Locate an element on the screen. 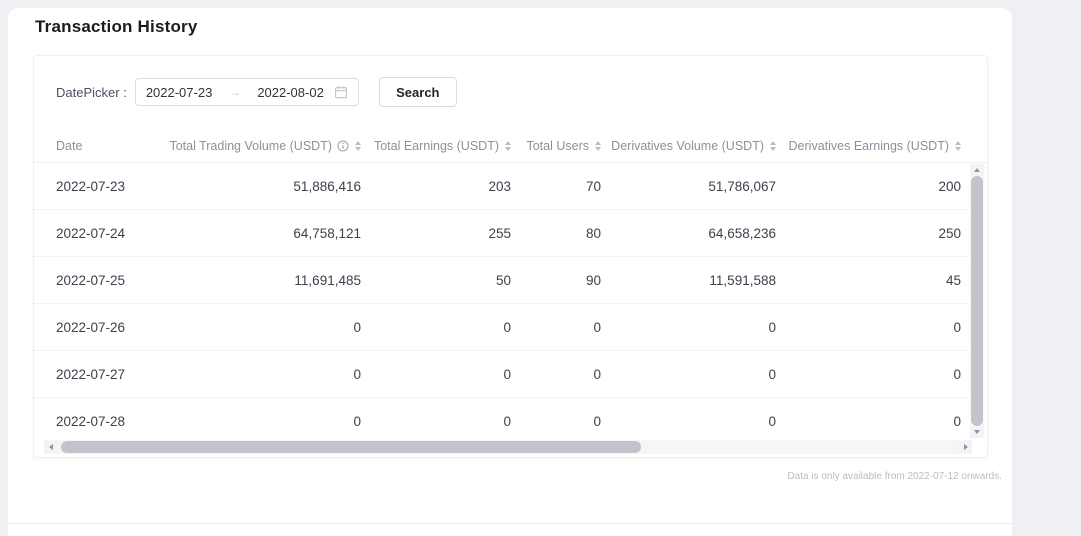 This screenshot has height=536, width=1081. start-date-value: 2022-07-23 is located at coordinates (179, 92).